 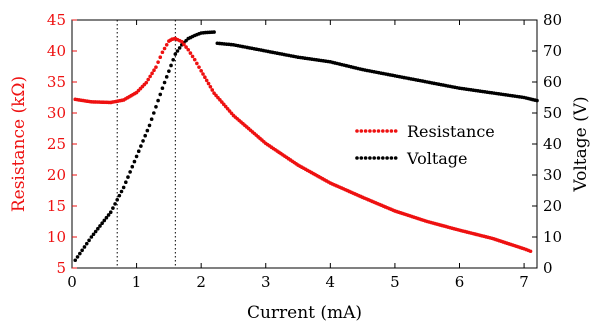 What do you see at coordinates (331, 282) in the screenshot?
I see `x-tick-label: 4` at bounding box center [331, 282].